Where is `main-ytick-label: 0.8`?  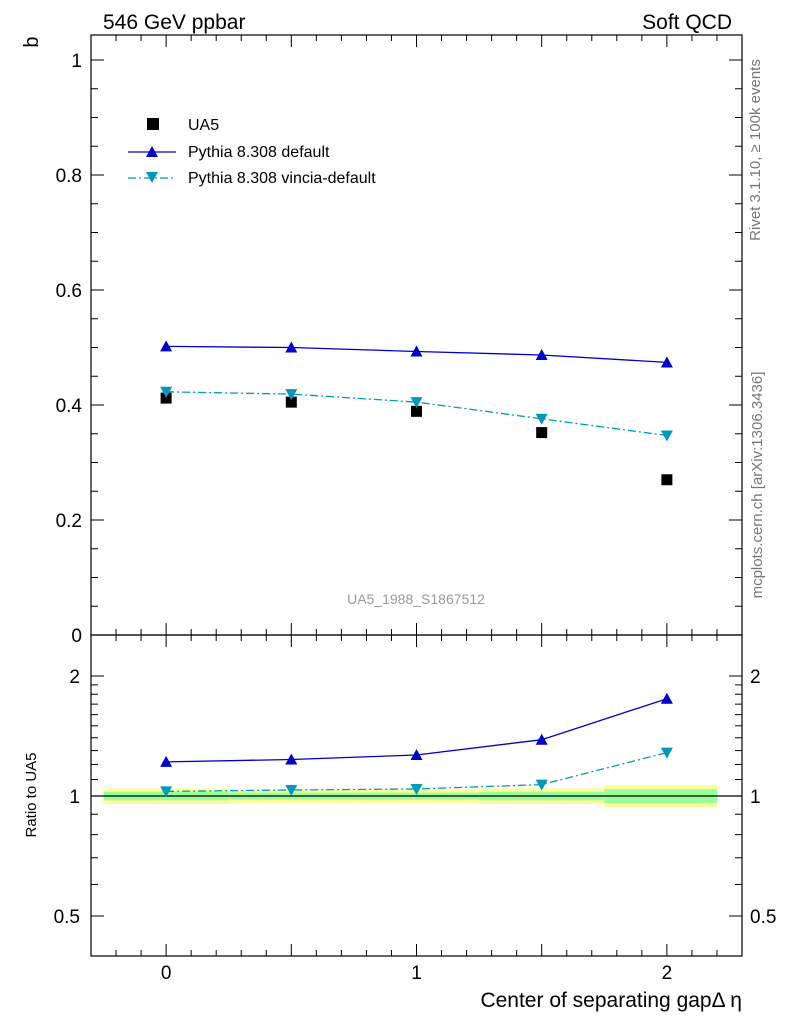 main-ytick-label: 0.8 is located at coordinates (69, 176).